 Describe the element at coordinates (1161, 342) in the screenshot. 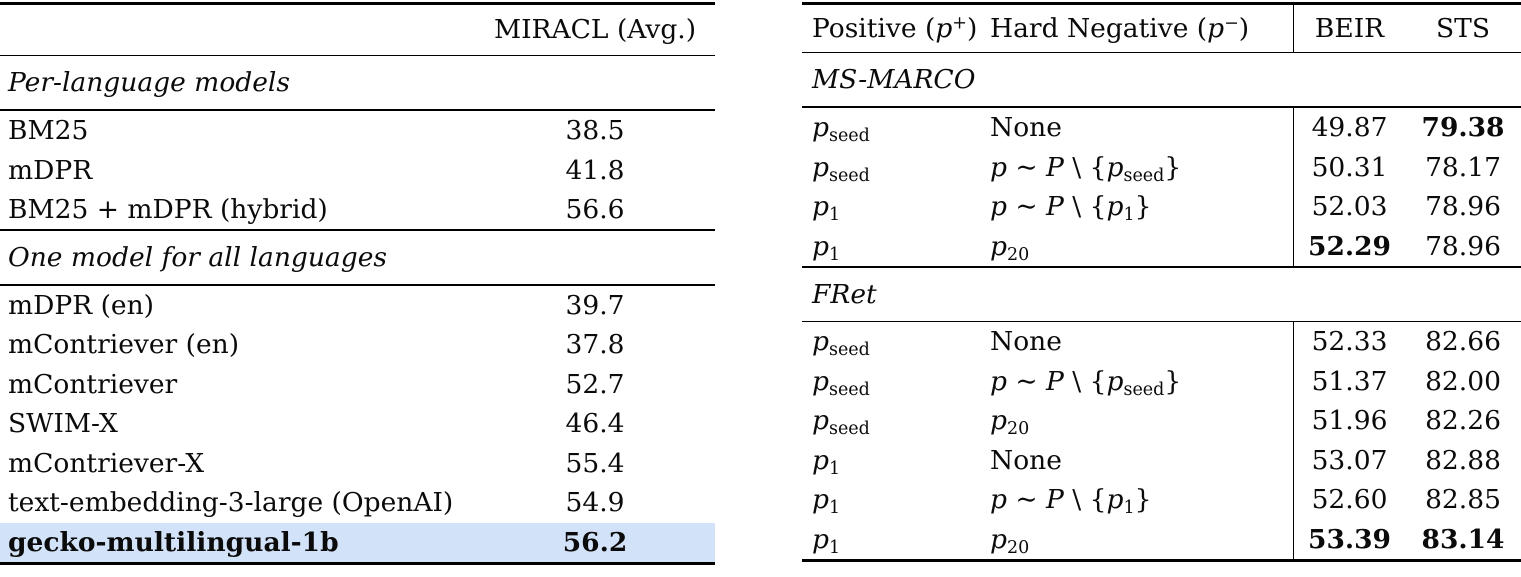

I see `table-row: pseed None 52.33 82.66` at that location.